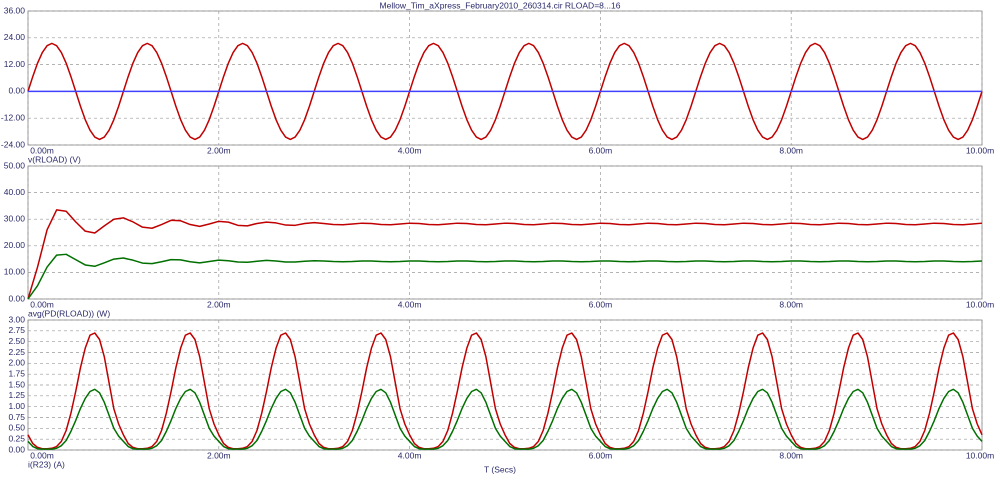 The image size is (1000, 484). I want to click on y-tick-label: 20.00, so click(15, 245).